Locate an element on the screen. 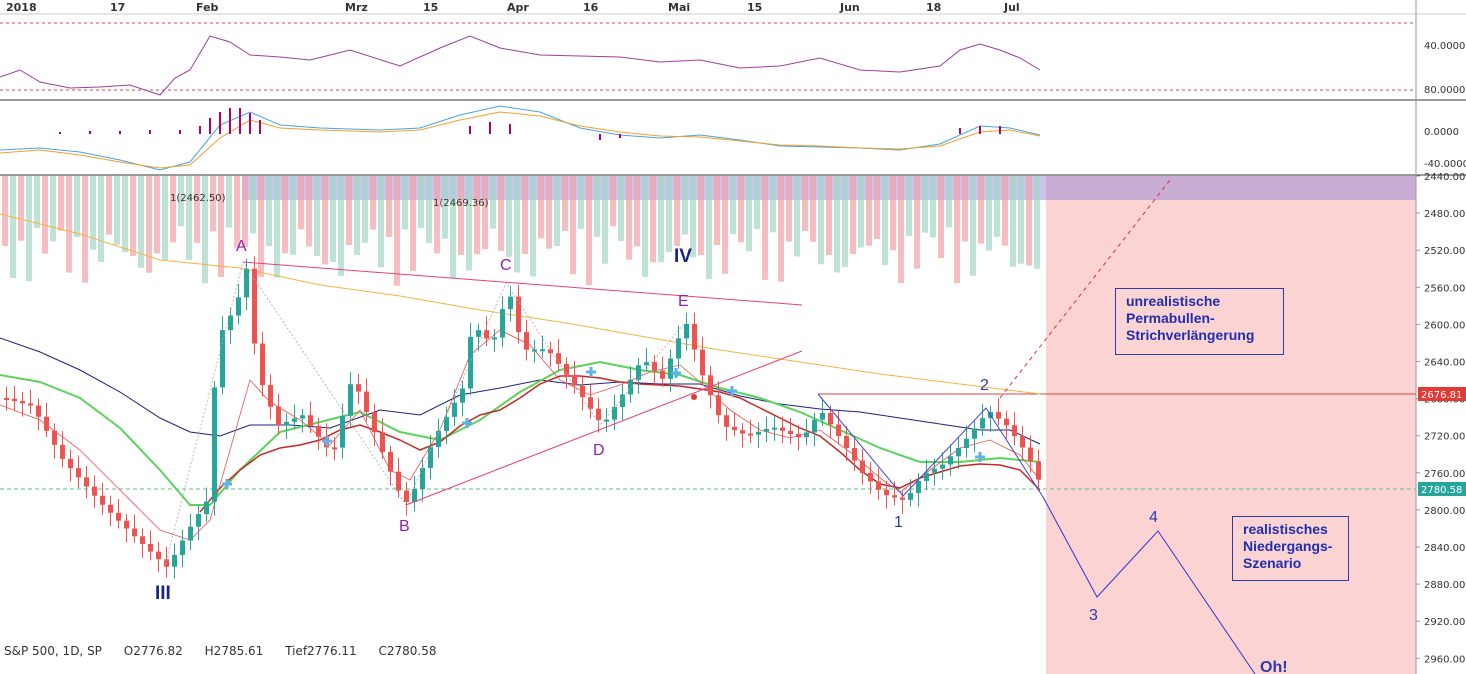  trendline-b-e is located at coordinates (604, 428).